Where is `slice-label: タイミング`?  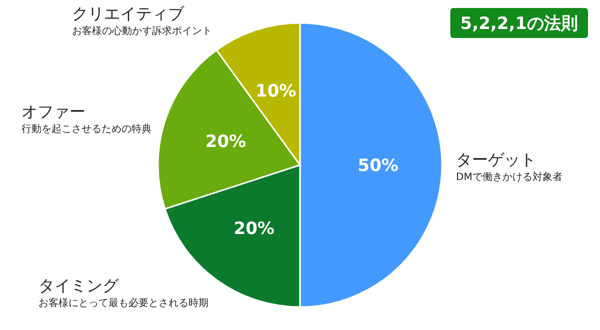
slice-label: タイミング is located at coordinates (79, 286).